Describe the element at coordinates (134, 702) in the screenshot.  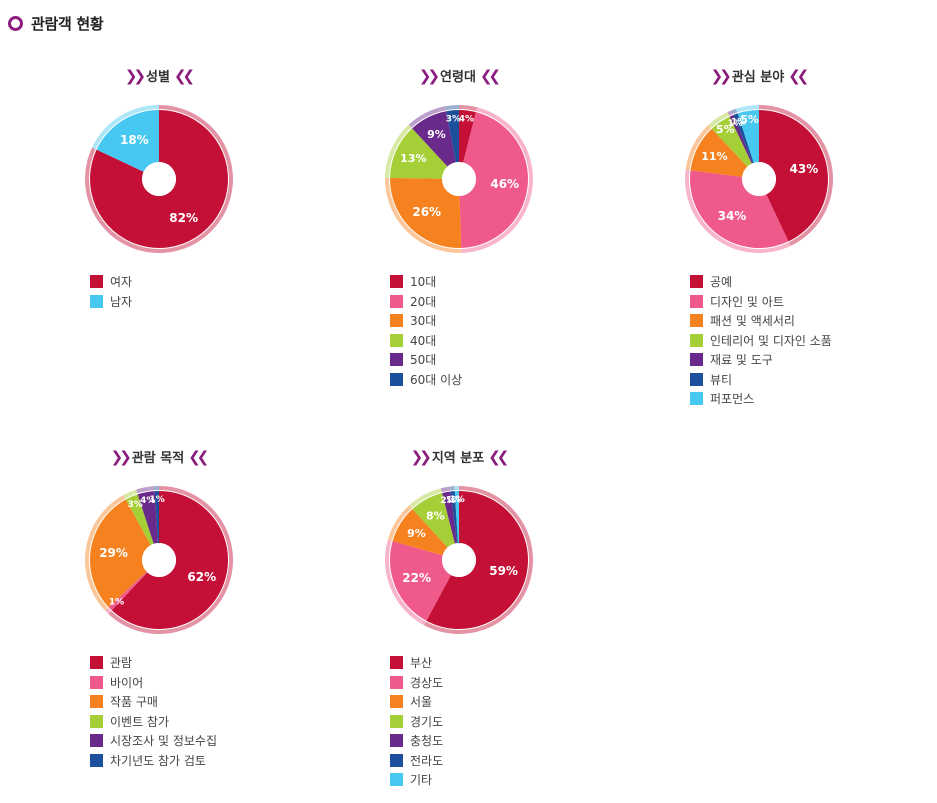
I see `legend-label: 작품 구매` at that location.